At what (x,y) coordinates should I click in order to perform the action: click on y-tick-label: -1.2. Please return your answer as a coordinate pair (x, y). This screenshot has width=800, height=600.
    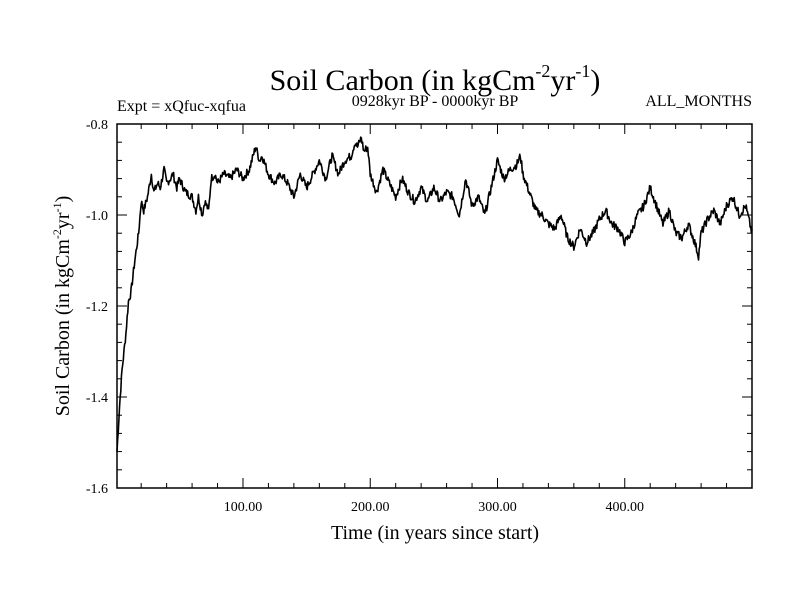
    Looking at the image, I should click on (97, 307).